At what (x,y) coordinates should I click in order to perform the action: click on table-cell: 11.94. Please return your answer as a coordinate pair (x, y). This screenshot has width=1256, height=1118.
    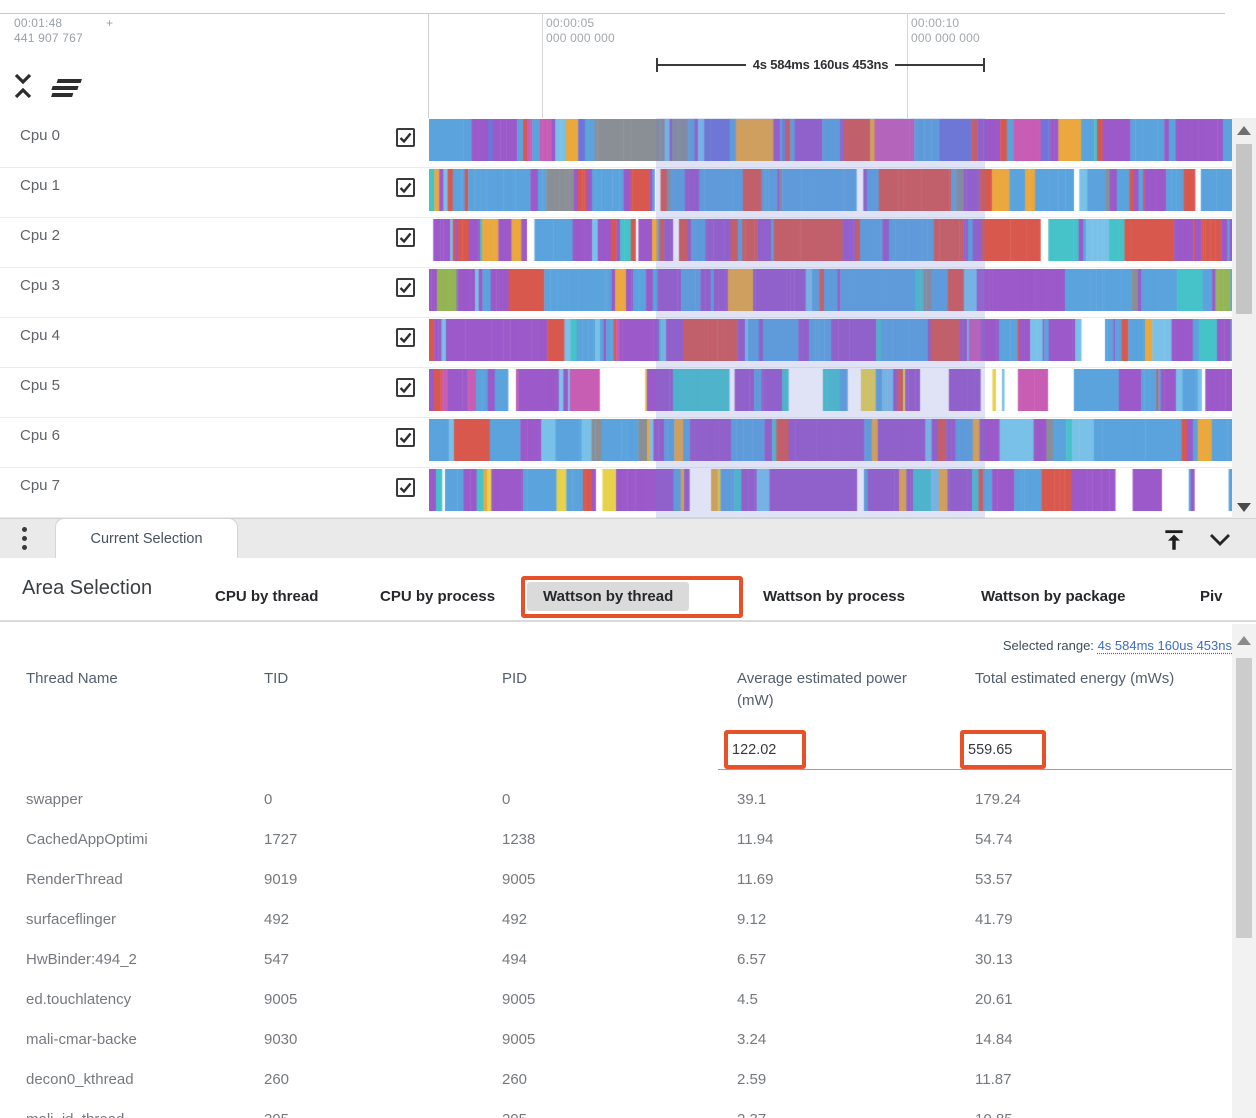
    Looking at the image, I should click on (755, 839).